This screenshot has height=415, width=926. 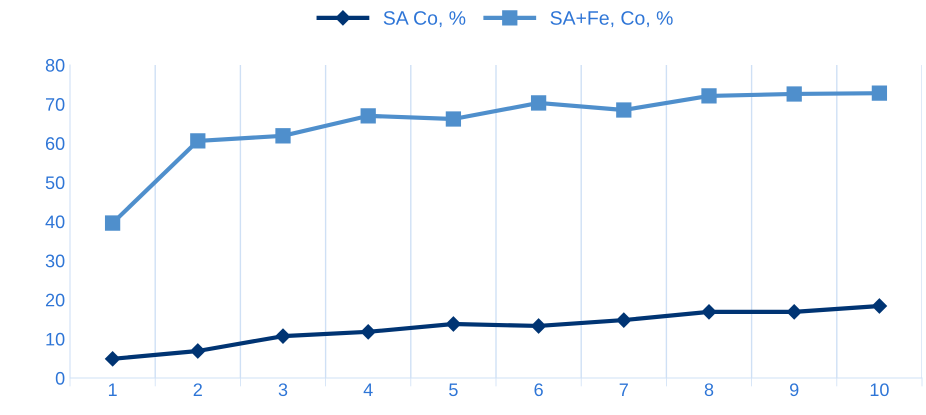 I want to click on y-tick-label: 20, so click(x=55, y=300).